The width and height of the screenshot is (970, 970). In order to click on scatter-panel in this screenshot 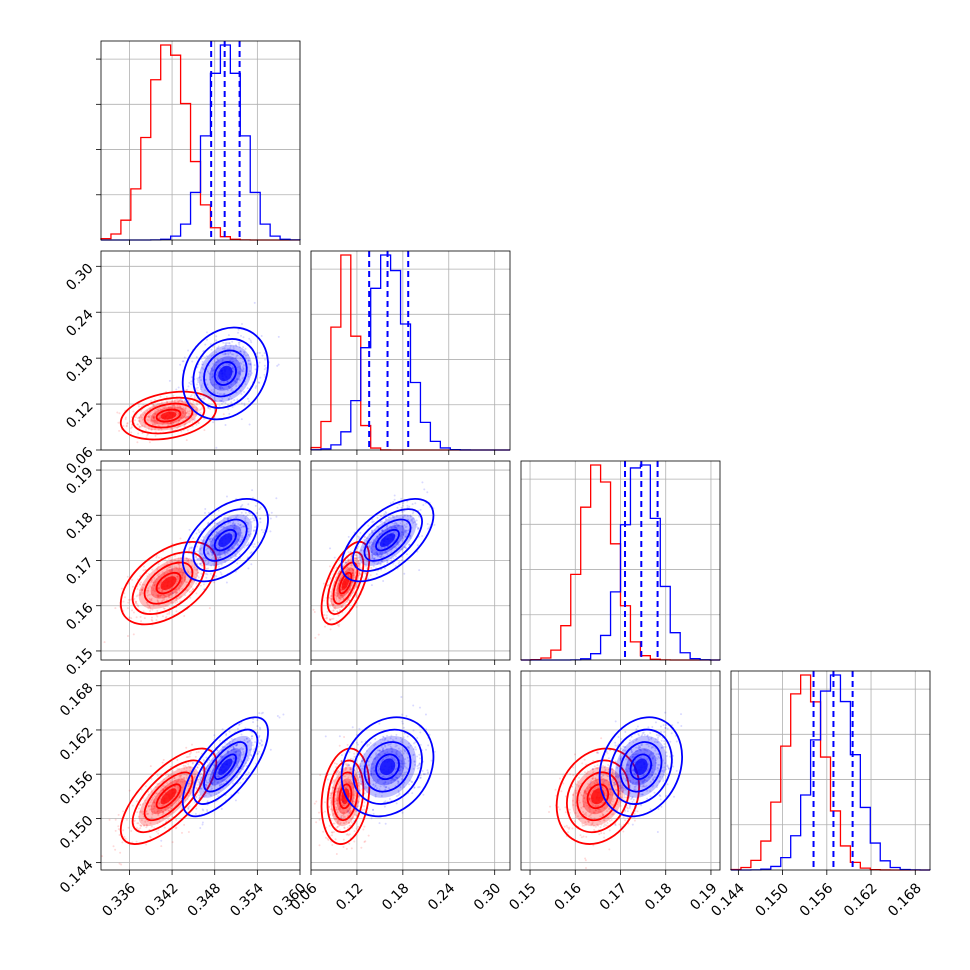, I will do `click(374, 776)`.